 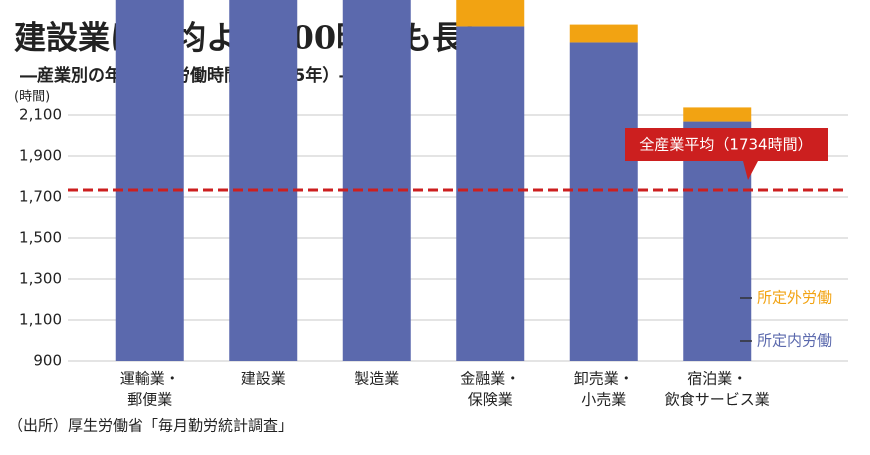 I want to click on source-note: （出所）厚生労働省「毎月勤労統計調査」, so click(x=150, y=426).